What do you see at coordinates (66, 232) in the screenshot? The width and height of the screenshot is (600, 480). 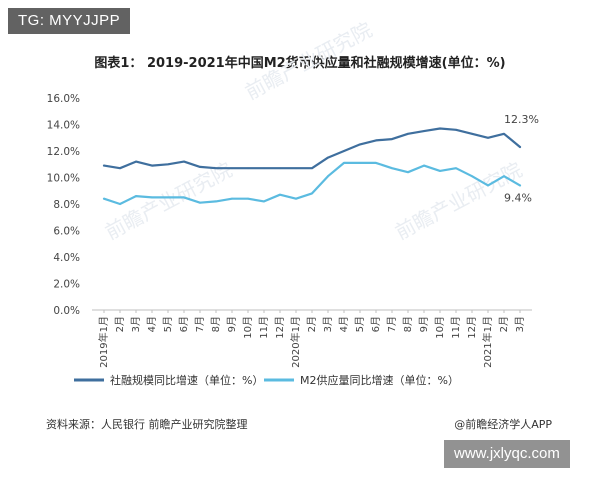 I see `y-tick-label: 6.0%` at bounding box center [66, 232].